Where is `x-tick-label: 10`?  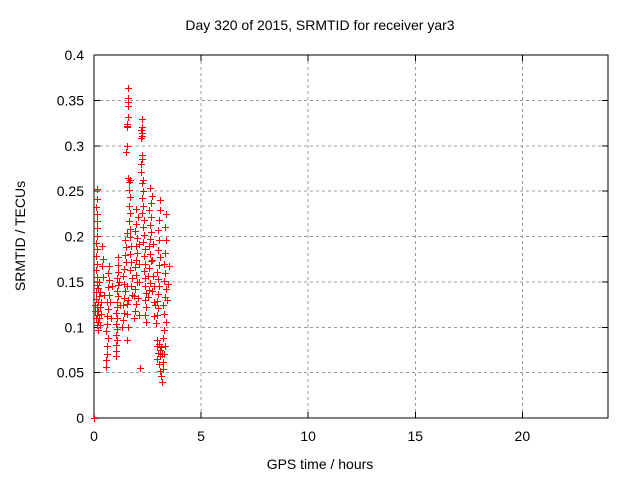
x-tick-label: 10 is located at coordinates (308, 436).